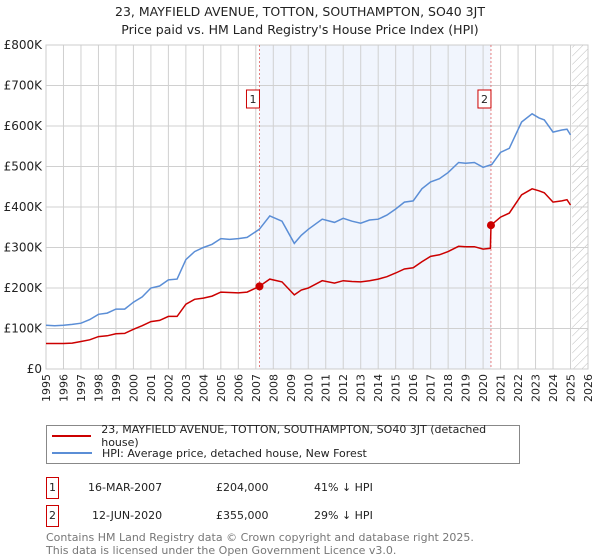 The width and height of the screenshot is (600, 560). I want to click on x-tick-label: 2004, so click(203, 388).